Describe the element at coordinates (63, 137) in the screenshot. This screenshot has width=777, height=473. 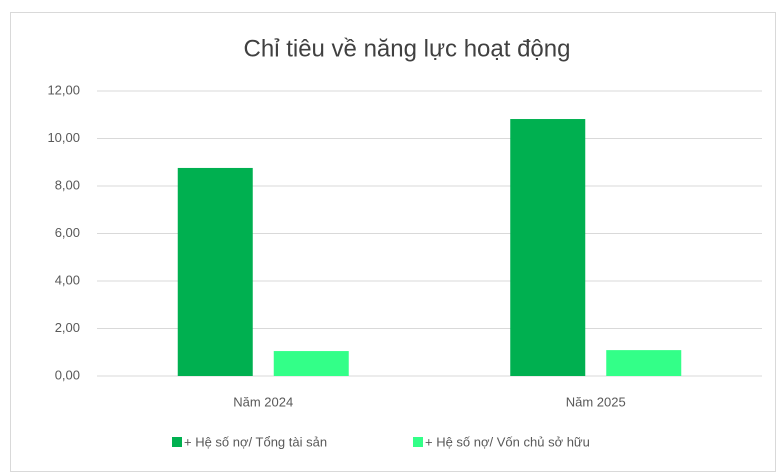
I see `y-tick-label: 10,00` at that location.